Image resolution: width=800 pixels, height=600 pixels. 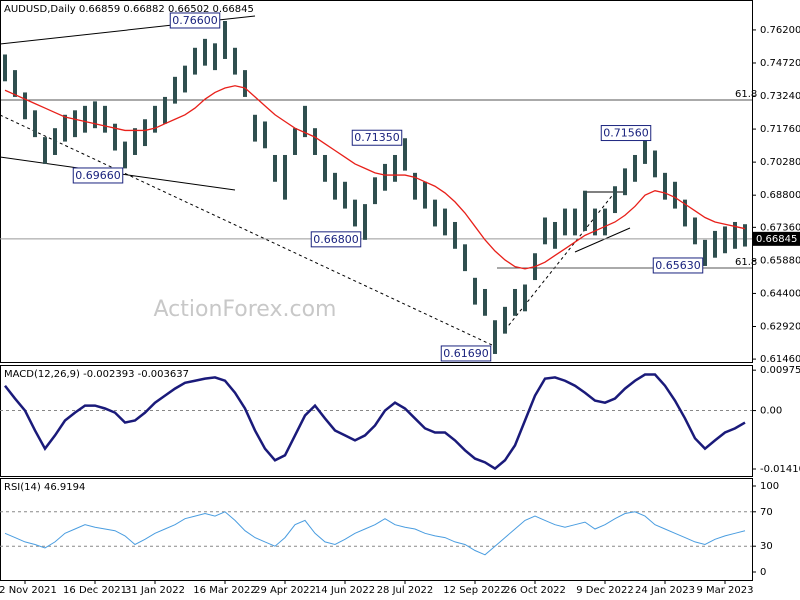 I want to click on watermark: ActionForex.com, so click(x=245, y=309).